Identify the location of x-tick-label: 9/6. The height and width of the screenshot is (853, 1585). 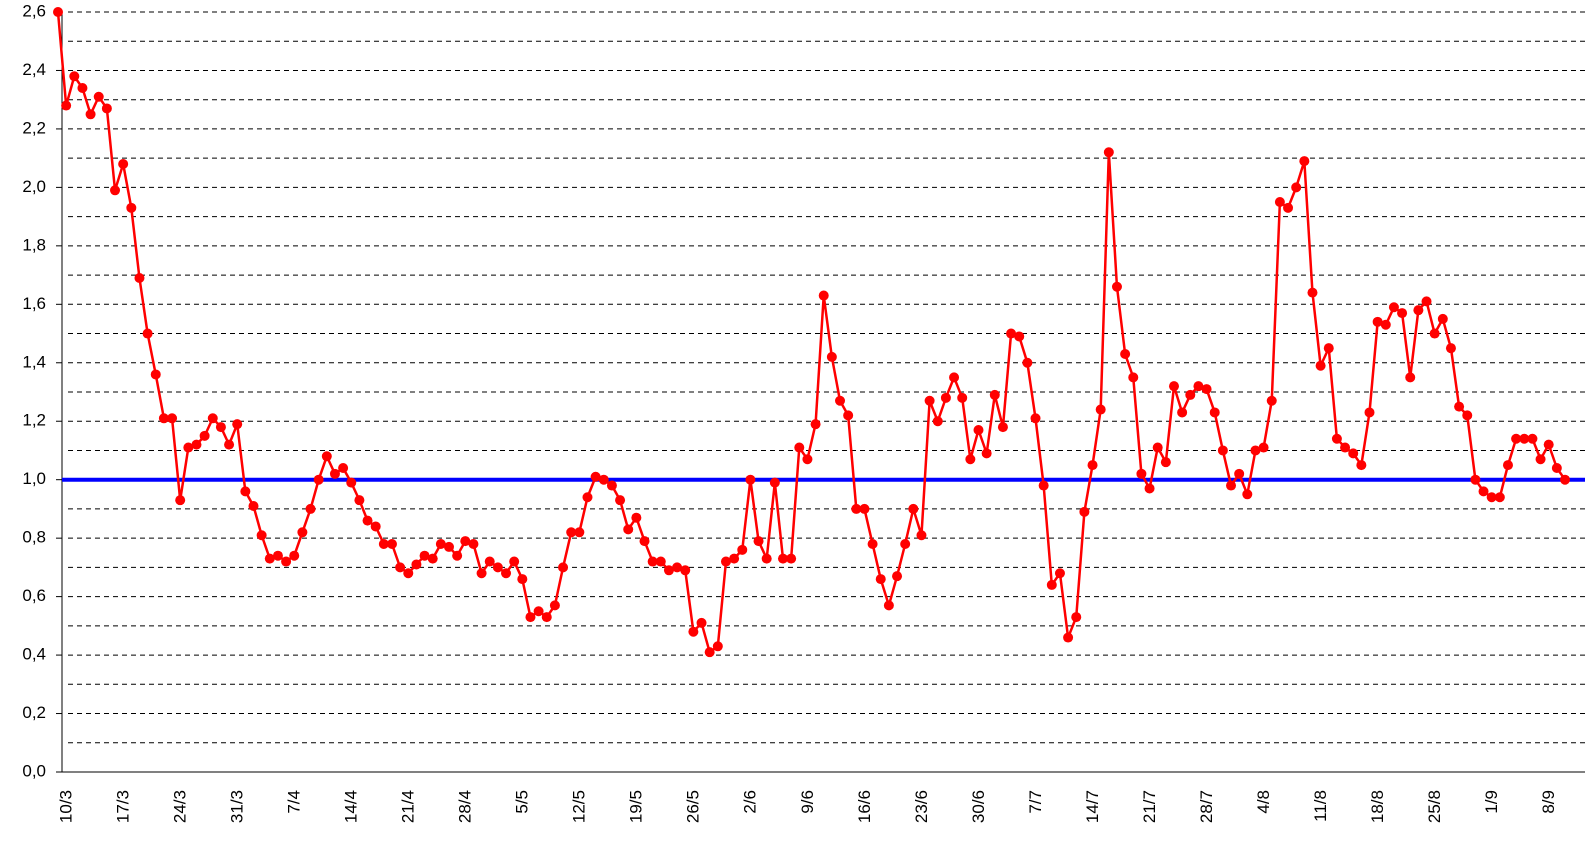
(807, 802).